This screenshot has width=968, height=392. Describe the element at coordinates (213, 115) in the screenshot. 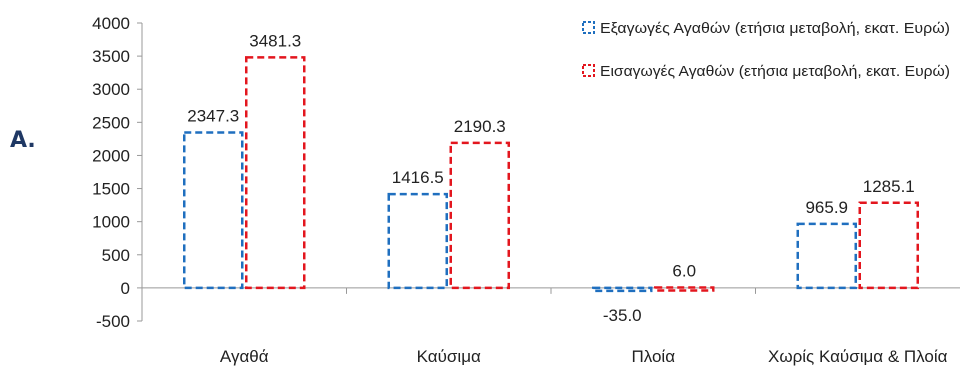

I see `data-label: 2347.3` at that location.